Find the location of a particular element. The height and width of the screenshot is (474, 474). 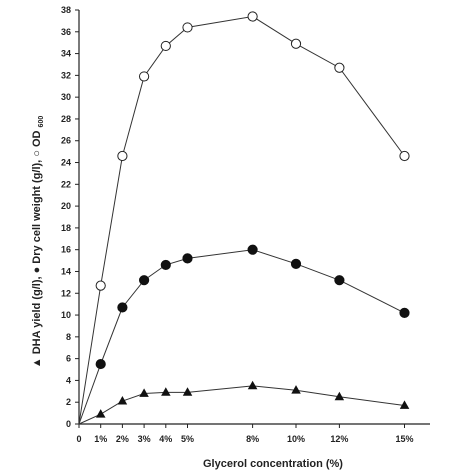

y-title-od: OD is located at coordinates (37, 138).